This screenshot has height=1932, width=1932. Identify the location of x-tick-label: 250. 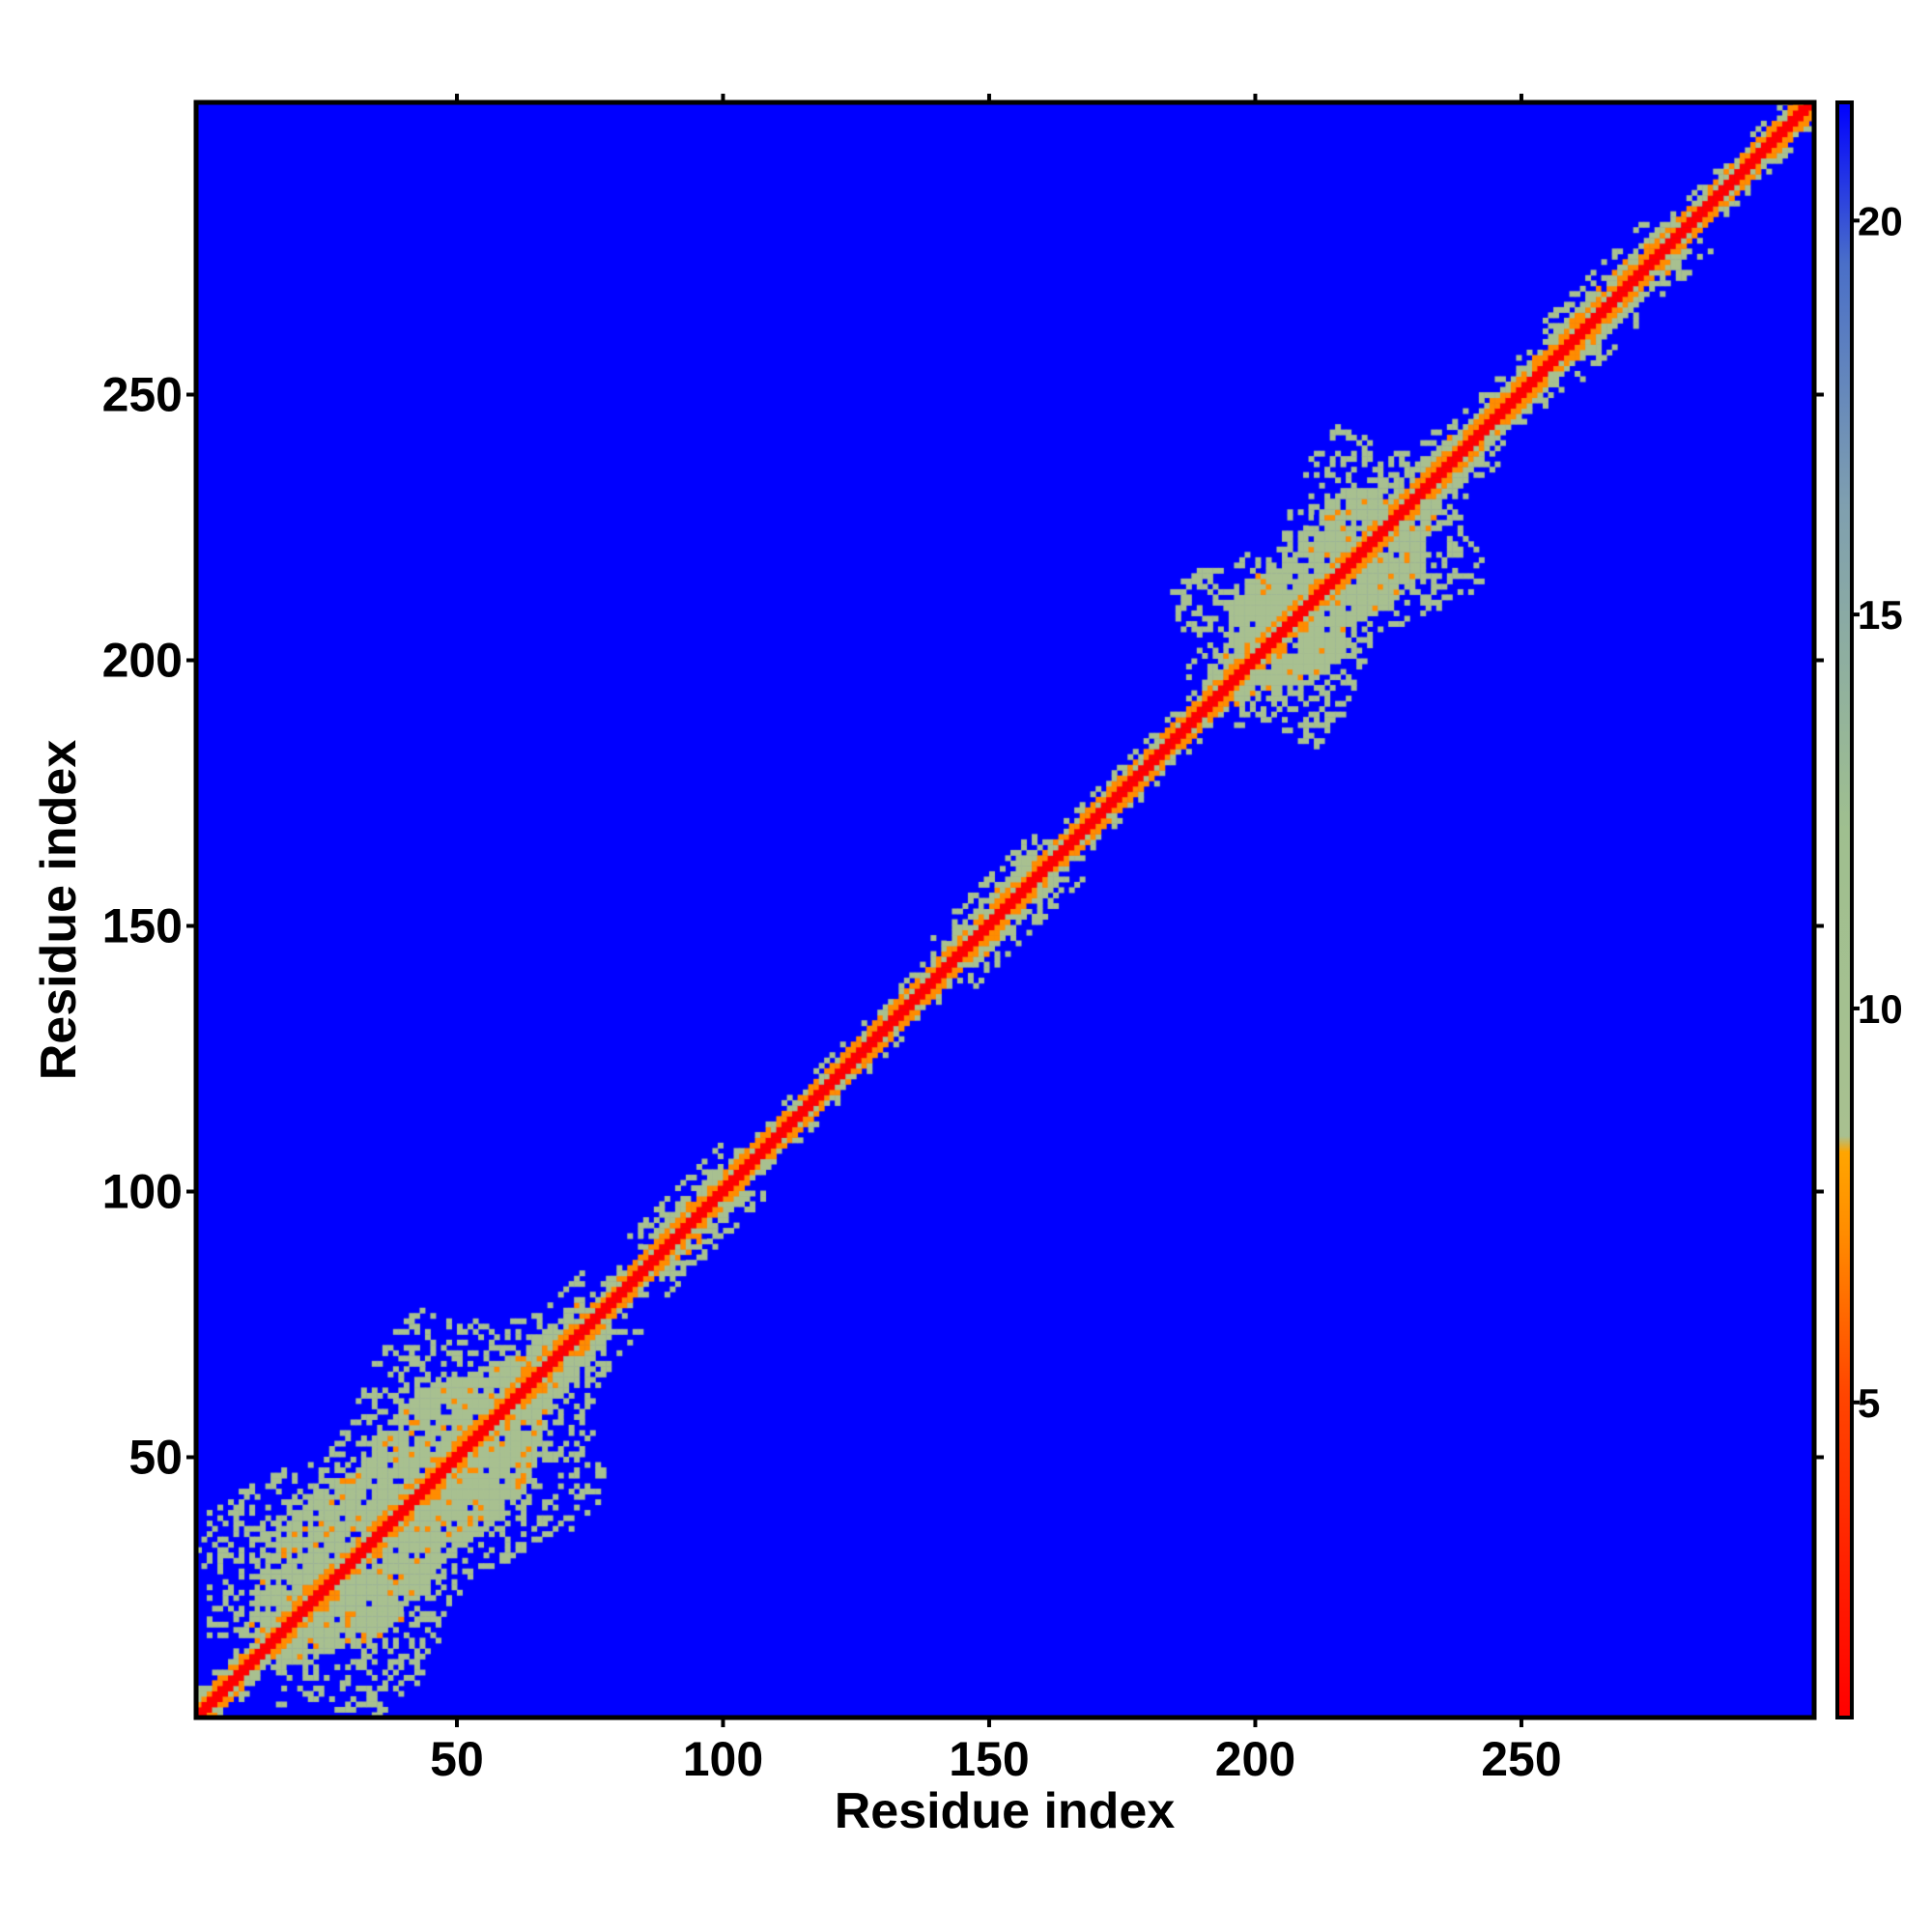
(1521, 1759).